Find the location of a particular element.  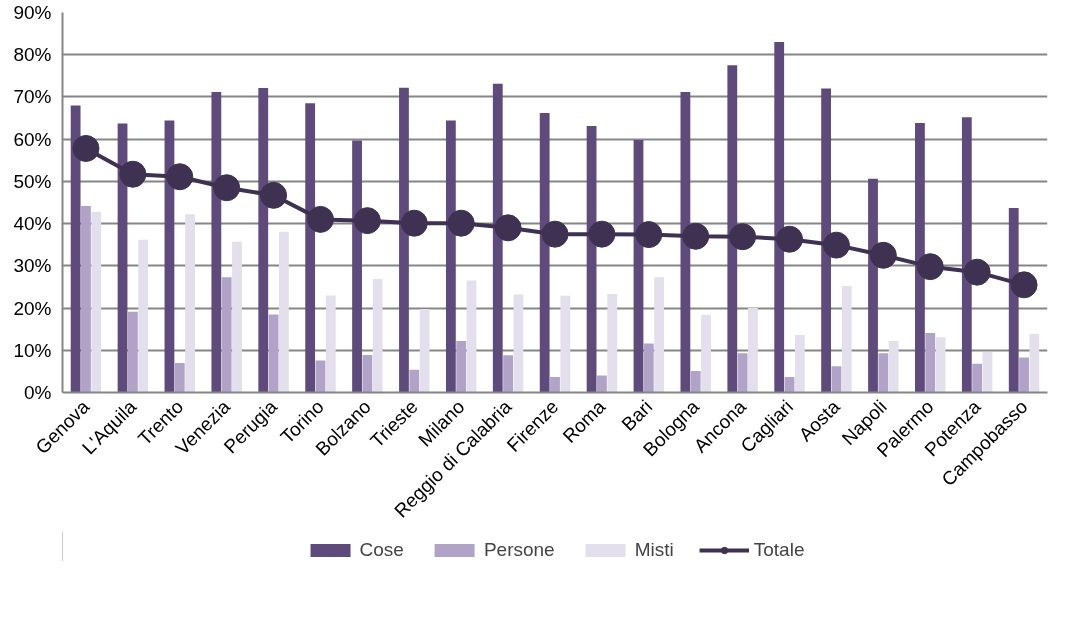

y-tick-label: 60% is located at coordinates (32, 139).